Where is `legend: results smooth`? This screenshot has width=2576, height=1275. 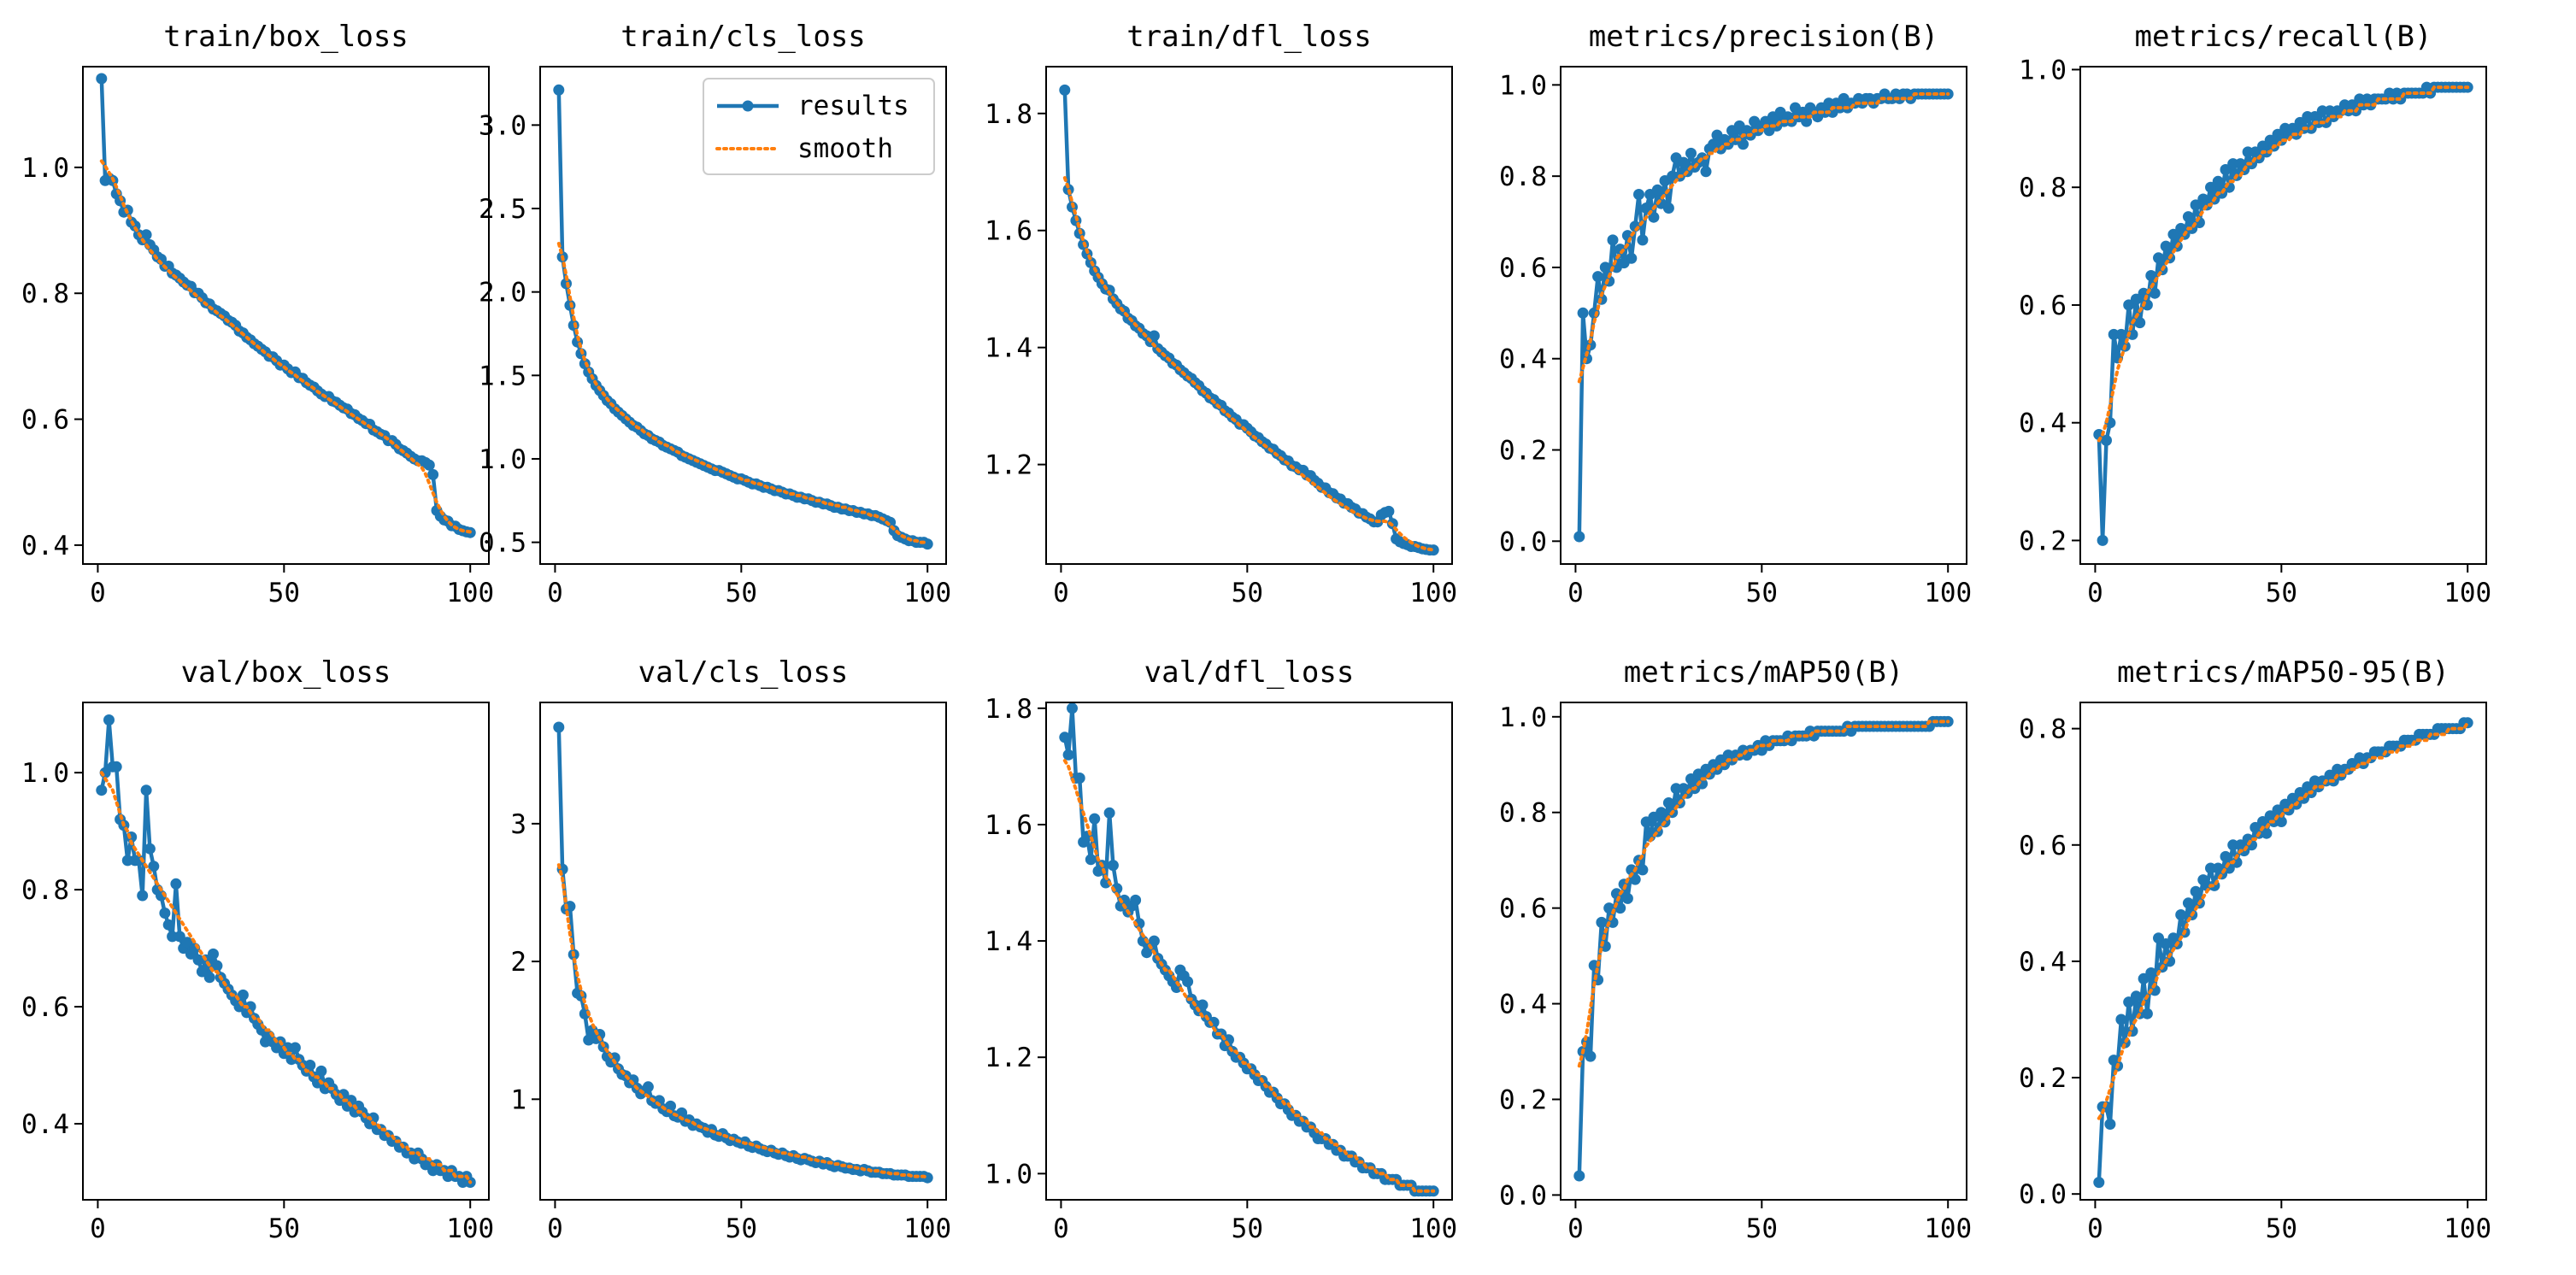 legend: results smooth is located at coordinates (819, 126).